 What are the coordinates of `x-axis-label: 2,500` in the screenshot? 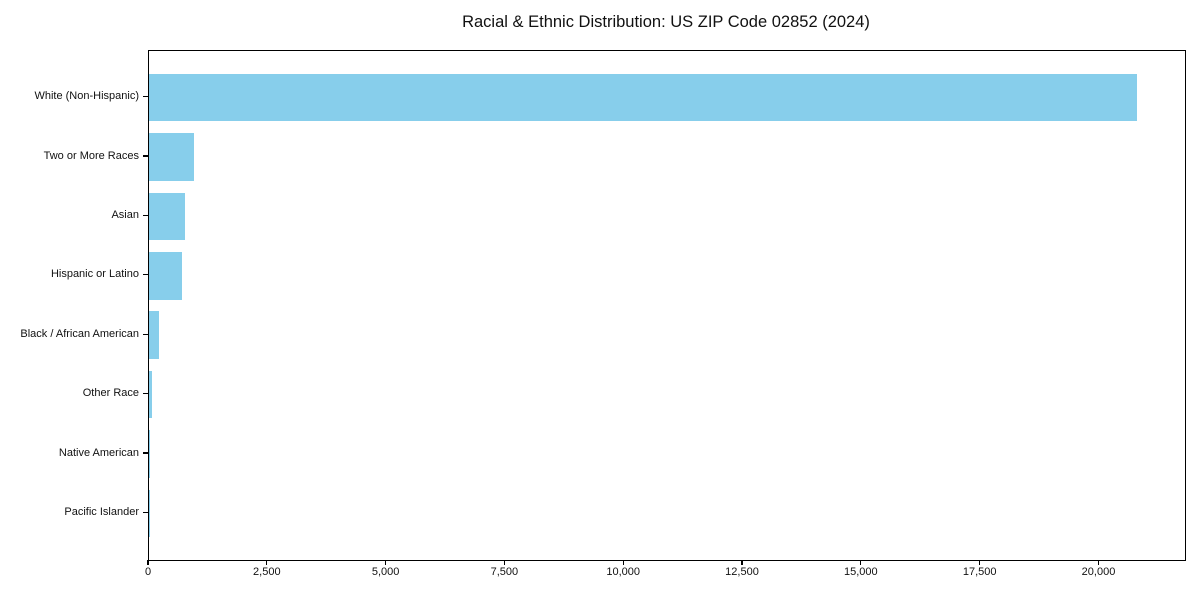 It's located at (267, 572).